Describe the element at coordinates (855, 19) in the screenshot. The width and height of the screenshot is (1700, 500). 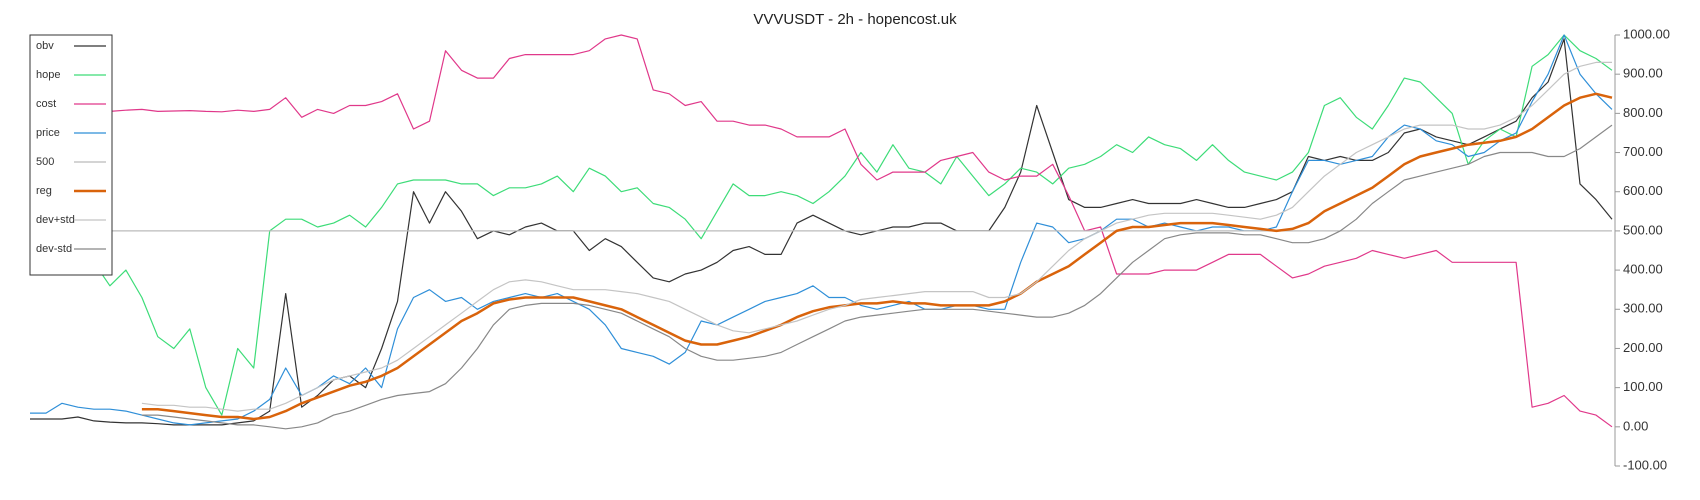
I see `chart-title: VVVUSDT - 2h - hopencost.uk` at that location.